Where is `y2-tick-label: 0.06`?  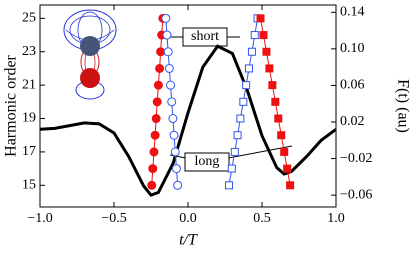
y2-tick-label: 0.06 is located at coordinates (352, 85).